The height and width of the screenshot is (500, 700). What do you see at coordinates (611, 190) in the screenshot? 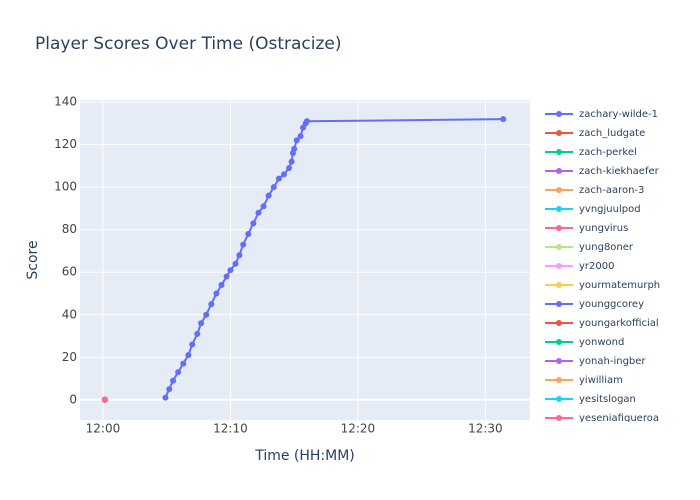
I see `legend-label: zach-aaron-3` at bounding box center [611, 190].